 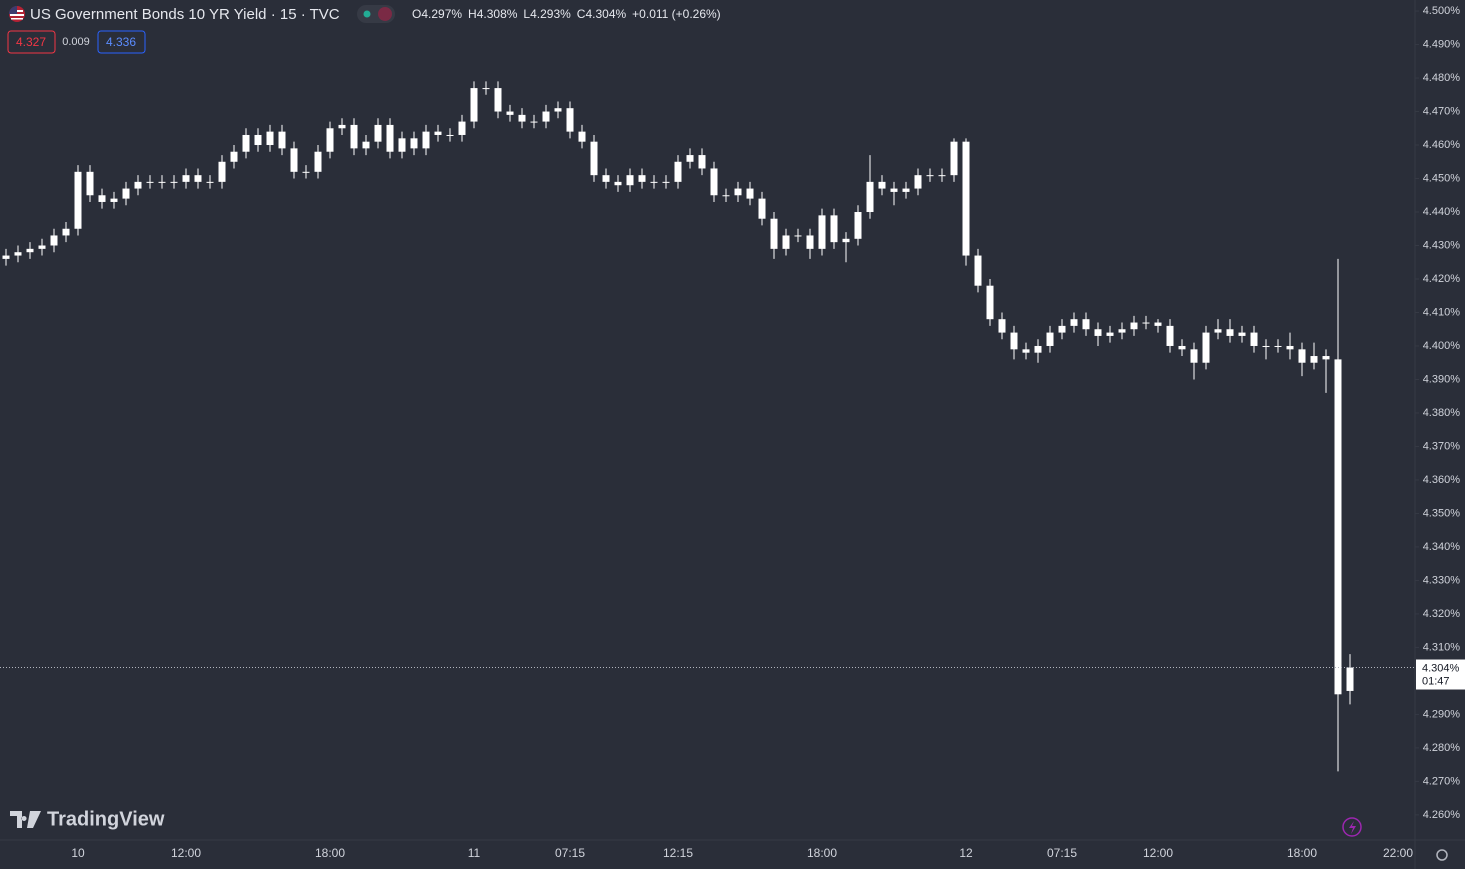 I want to click on y-tick-label: 4.290%, so click(x=1442, y=714).